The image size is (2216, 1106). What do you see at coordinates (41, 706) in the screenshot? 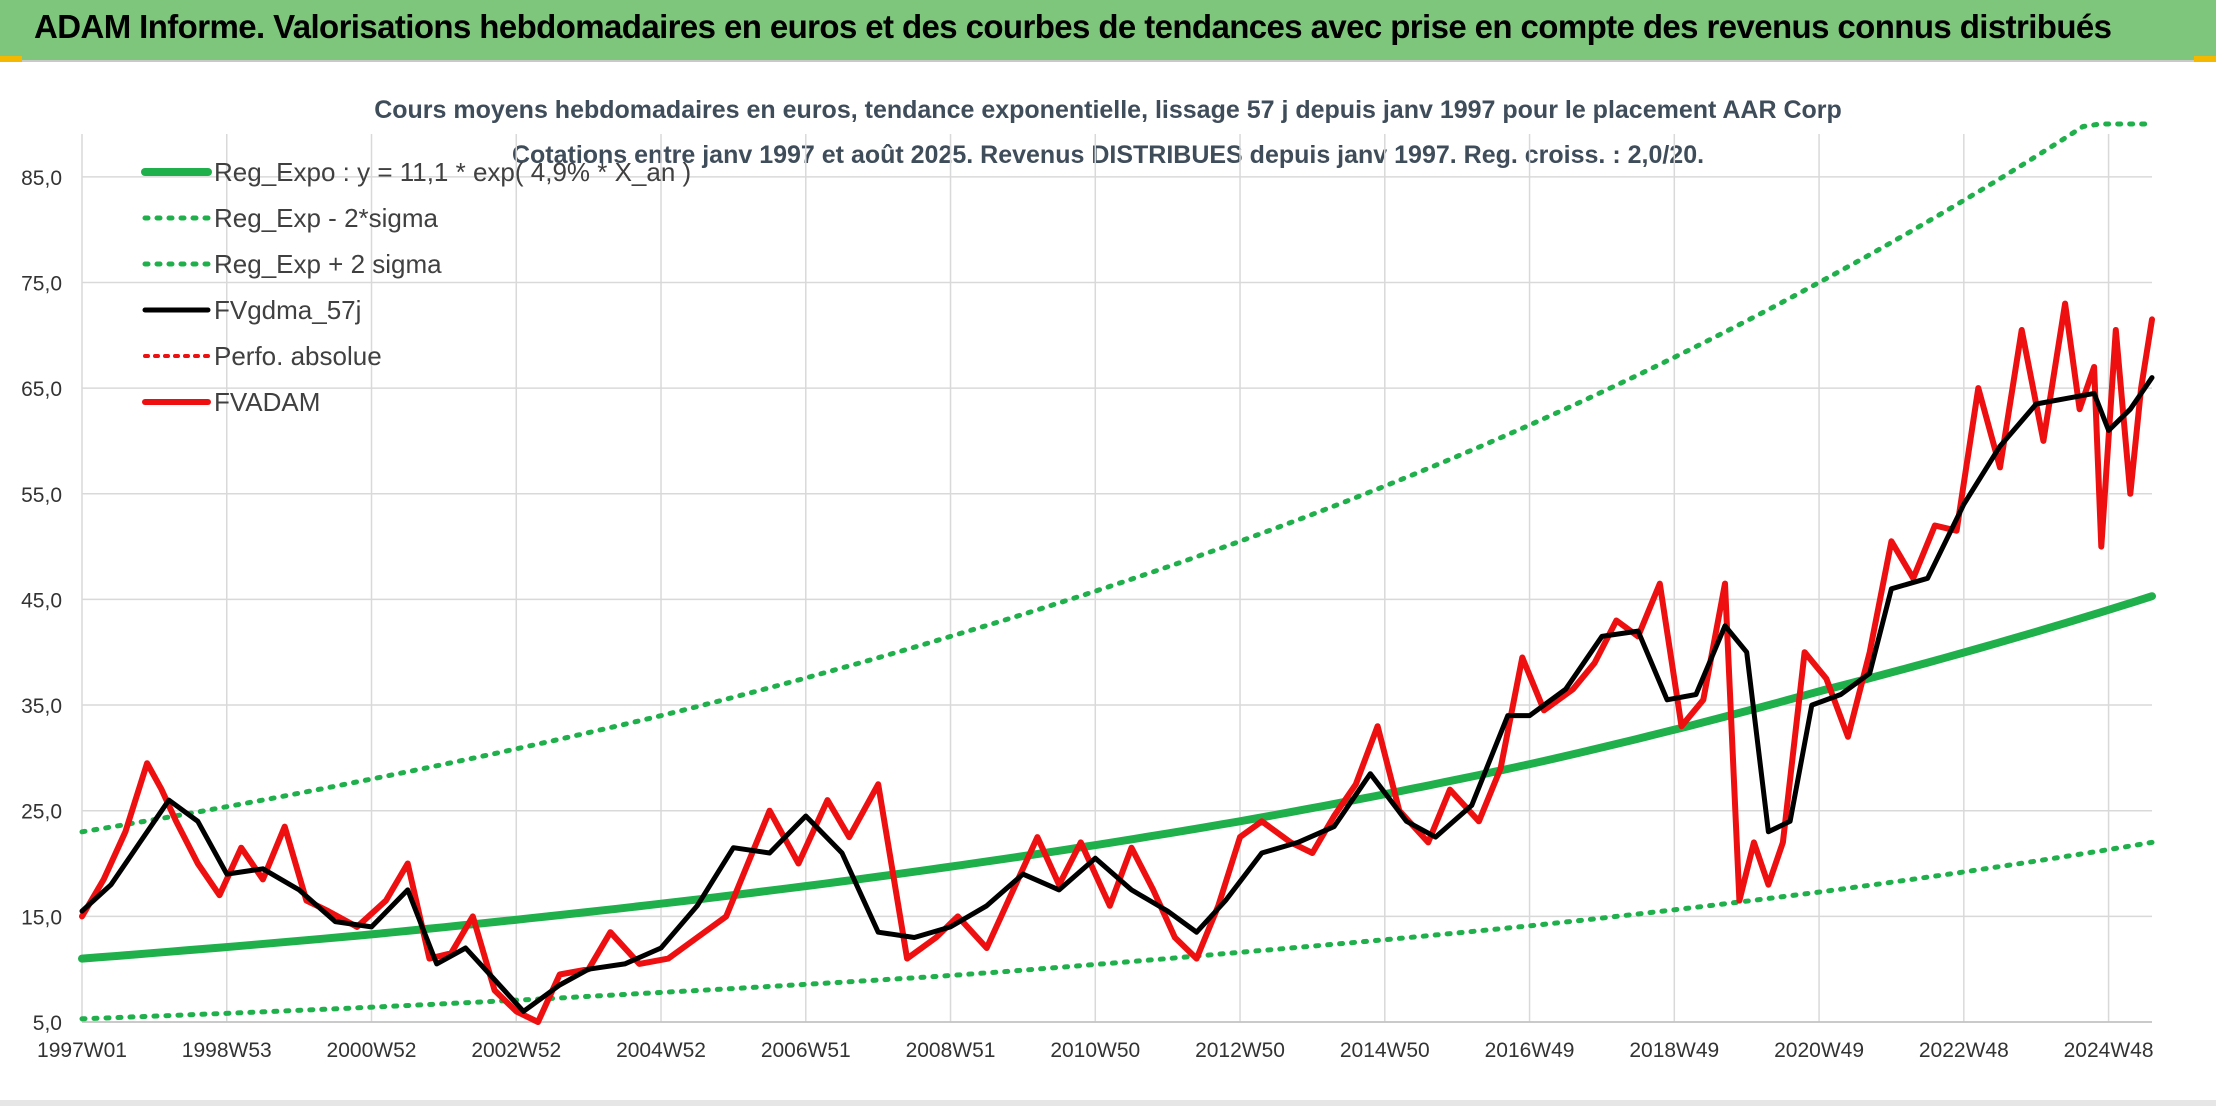
I see `y-tick-label: 35,0` at bounding box center [41, 706].